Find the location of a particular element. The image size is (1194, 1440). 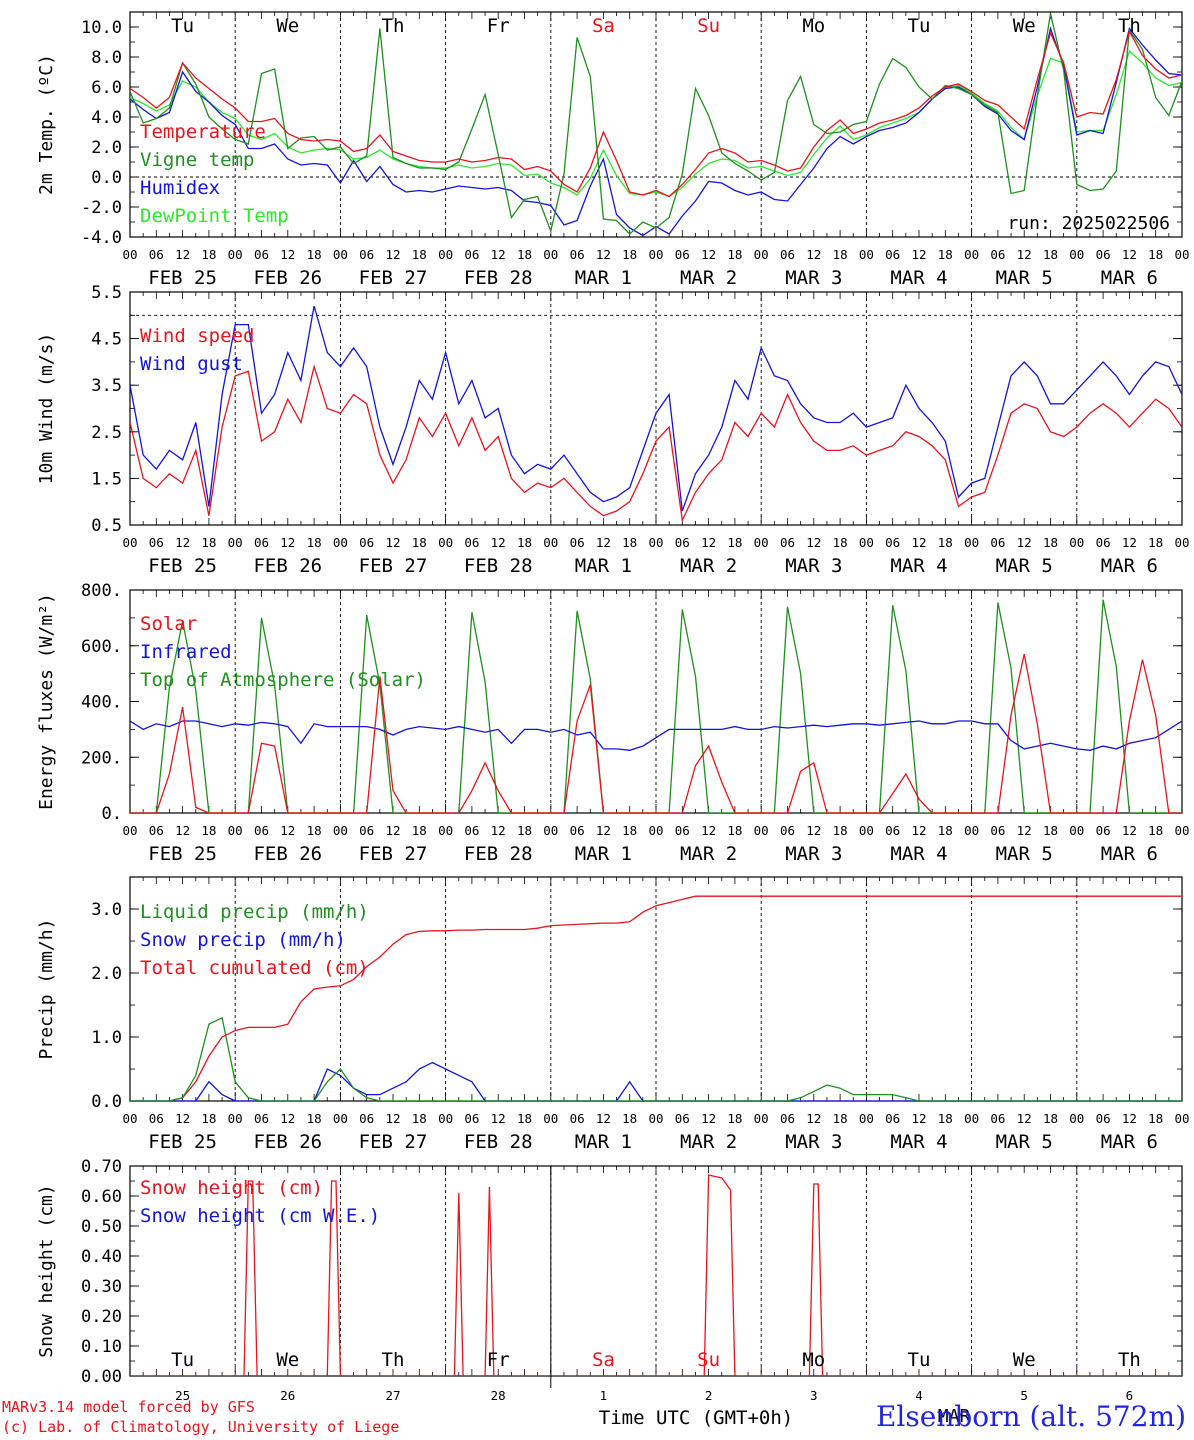

legend-entry: Snow height (cm W.E.) is located at coordinates (260, 1216).